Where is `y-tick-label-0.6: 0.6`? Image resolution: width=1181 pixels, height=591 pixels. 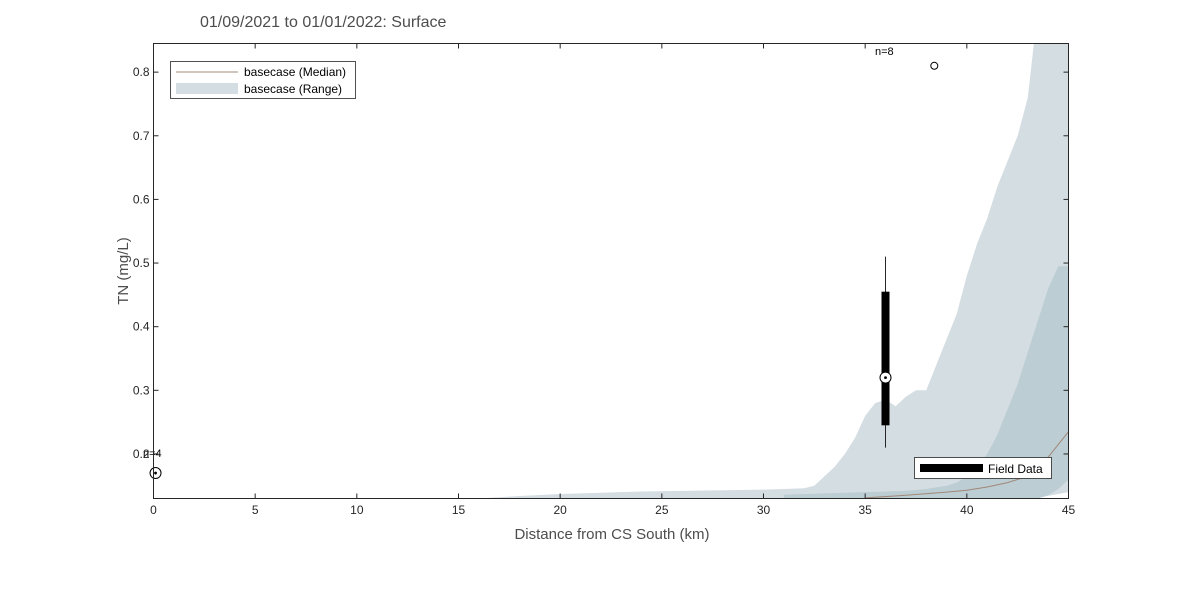 y-tick-label-0.6: 0.6 is located at coordinates (141, 199).